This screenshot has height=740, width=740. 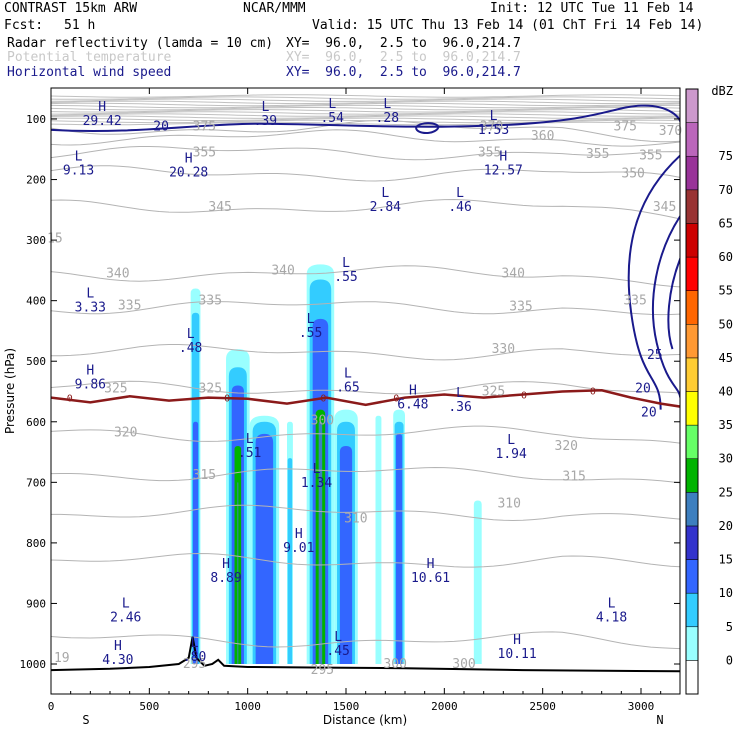 I want to click on theta-label: 355, so click(x=597, y=154).